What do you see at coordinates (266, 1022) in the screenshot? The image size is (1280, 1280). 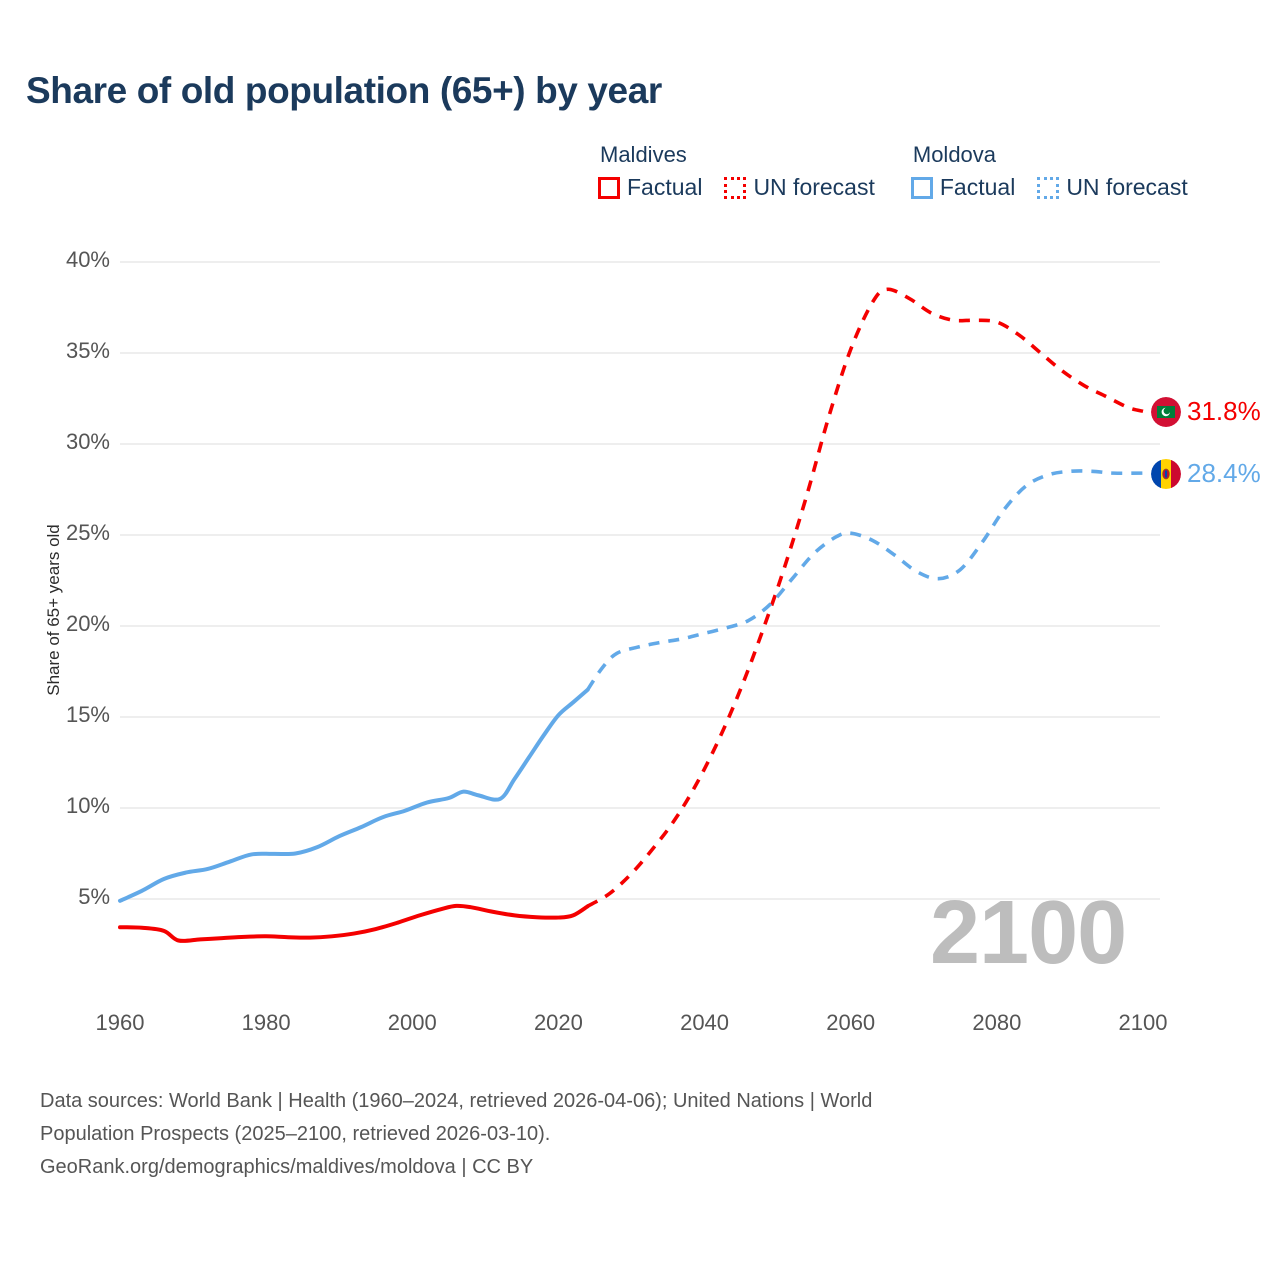 I see `x-axis-tick-label: 1980` at bounding box center [266, 1022].